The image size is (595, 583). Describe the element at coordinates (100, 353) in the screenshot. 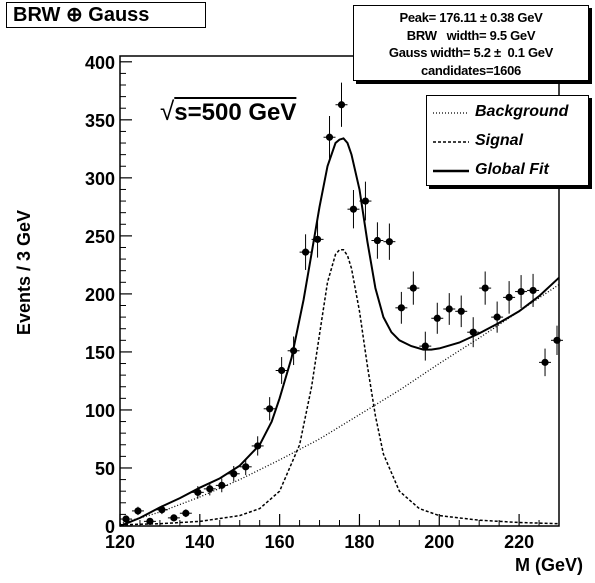

I see `y-tick-label: 150` at that location.